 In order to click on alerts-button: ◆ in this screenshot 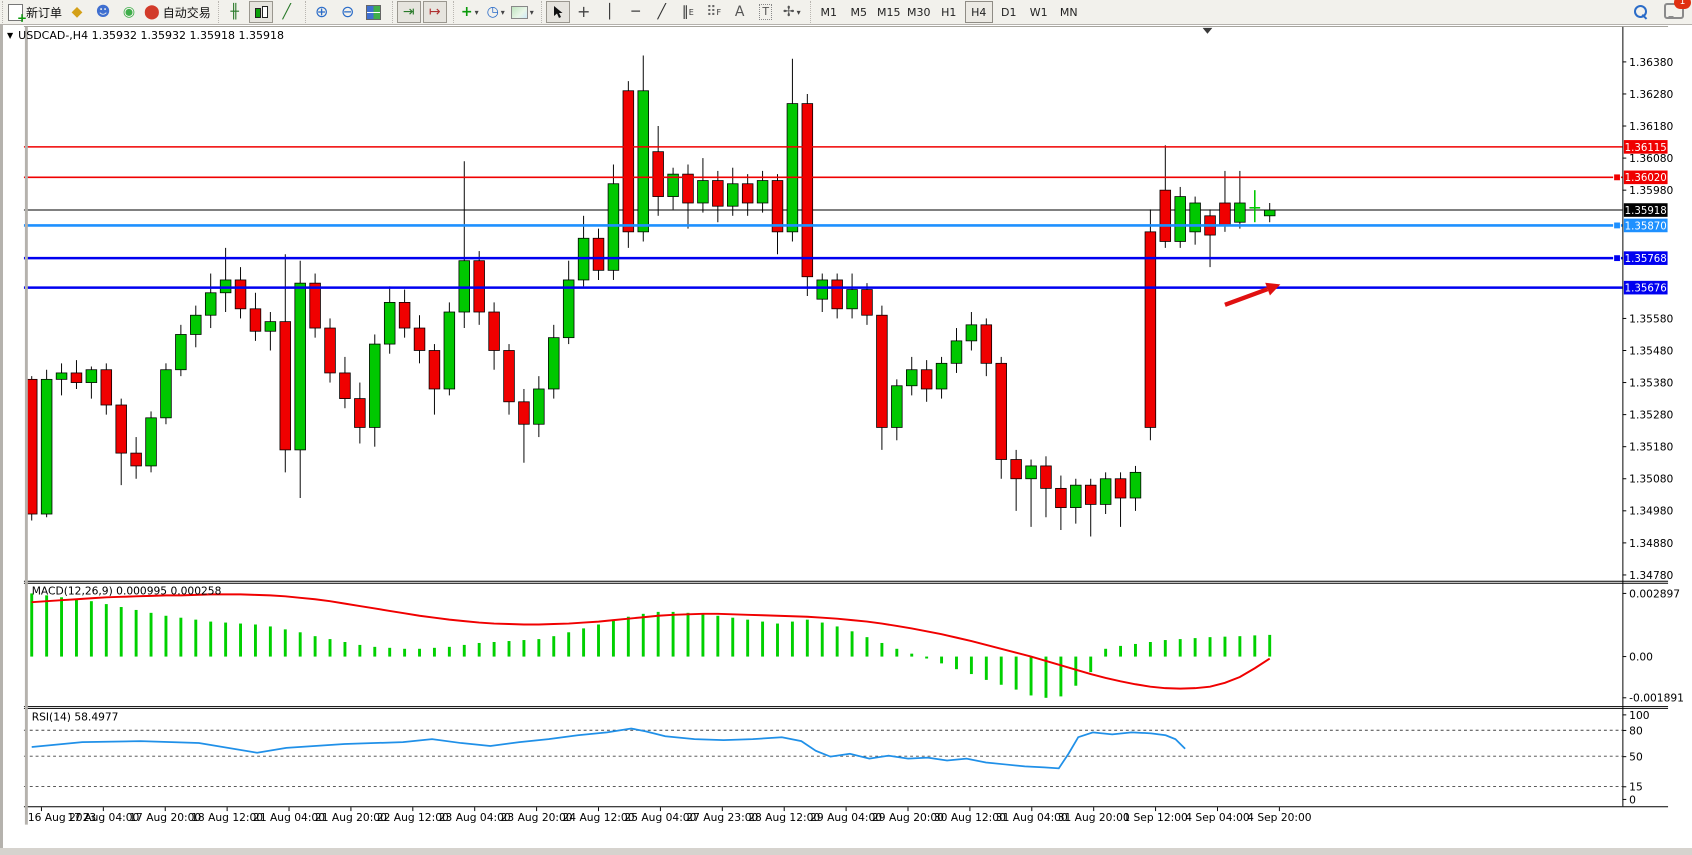, I will do `click(77, 12)`.